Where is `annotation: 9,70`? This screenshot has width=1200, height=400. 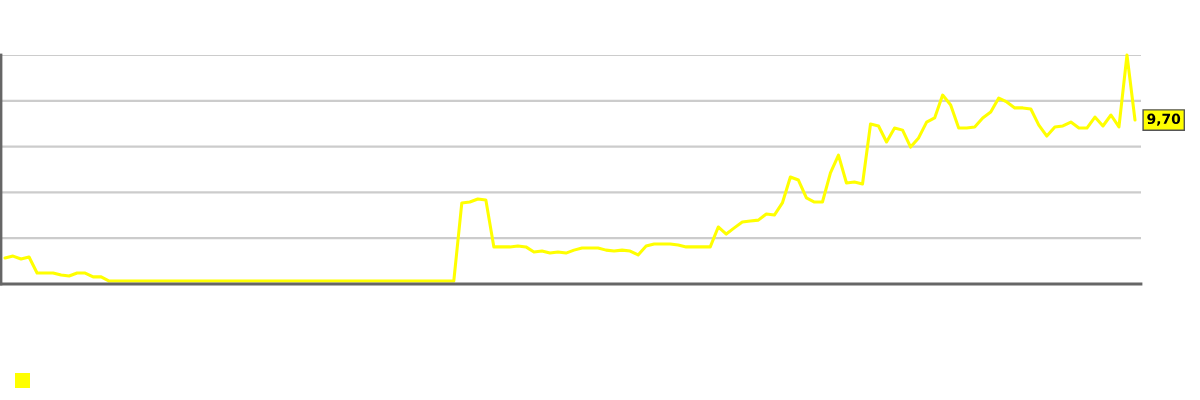
annotation: 9,70 is located at coordinates (1164, 119).